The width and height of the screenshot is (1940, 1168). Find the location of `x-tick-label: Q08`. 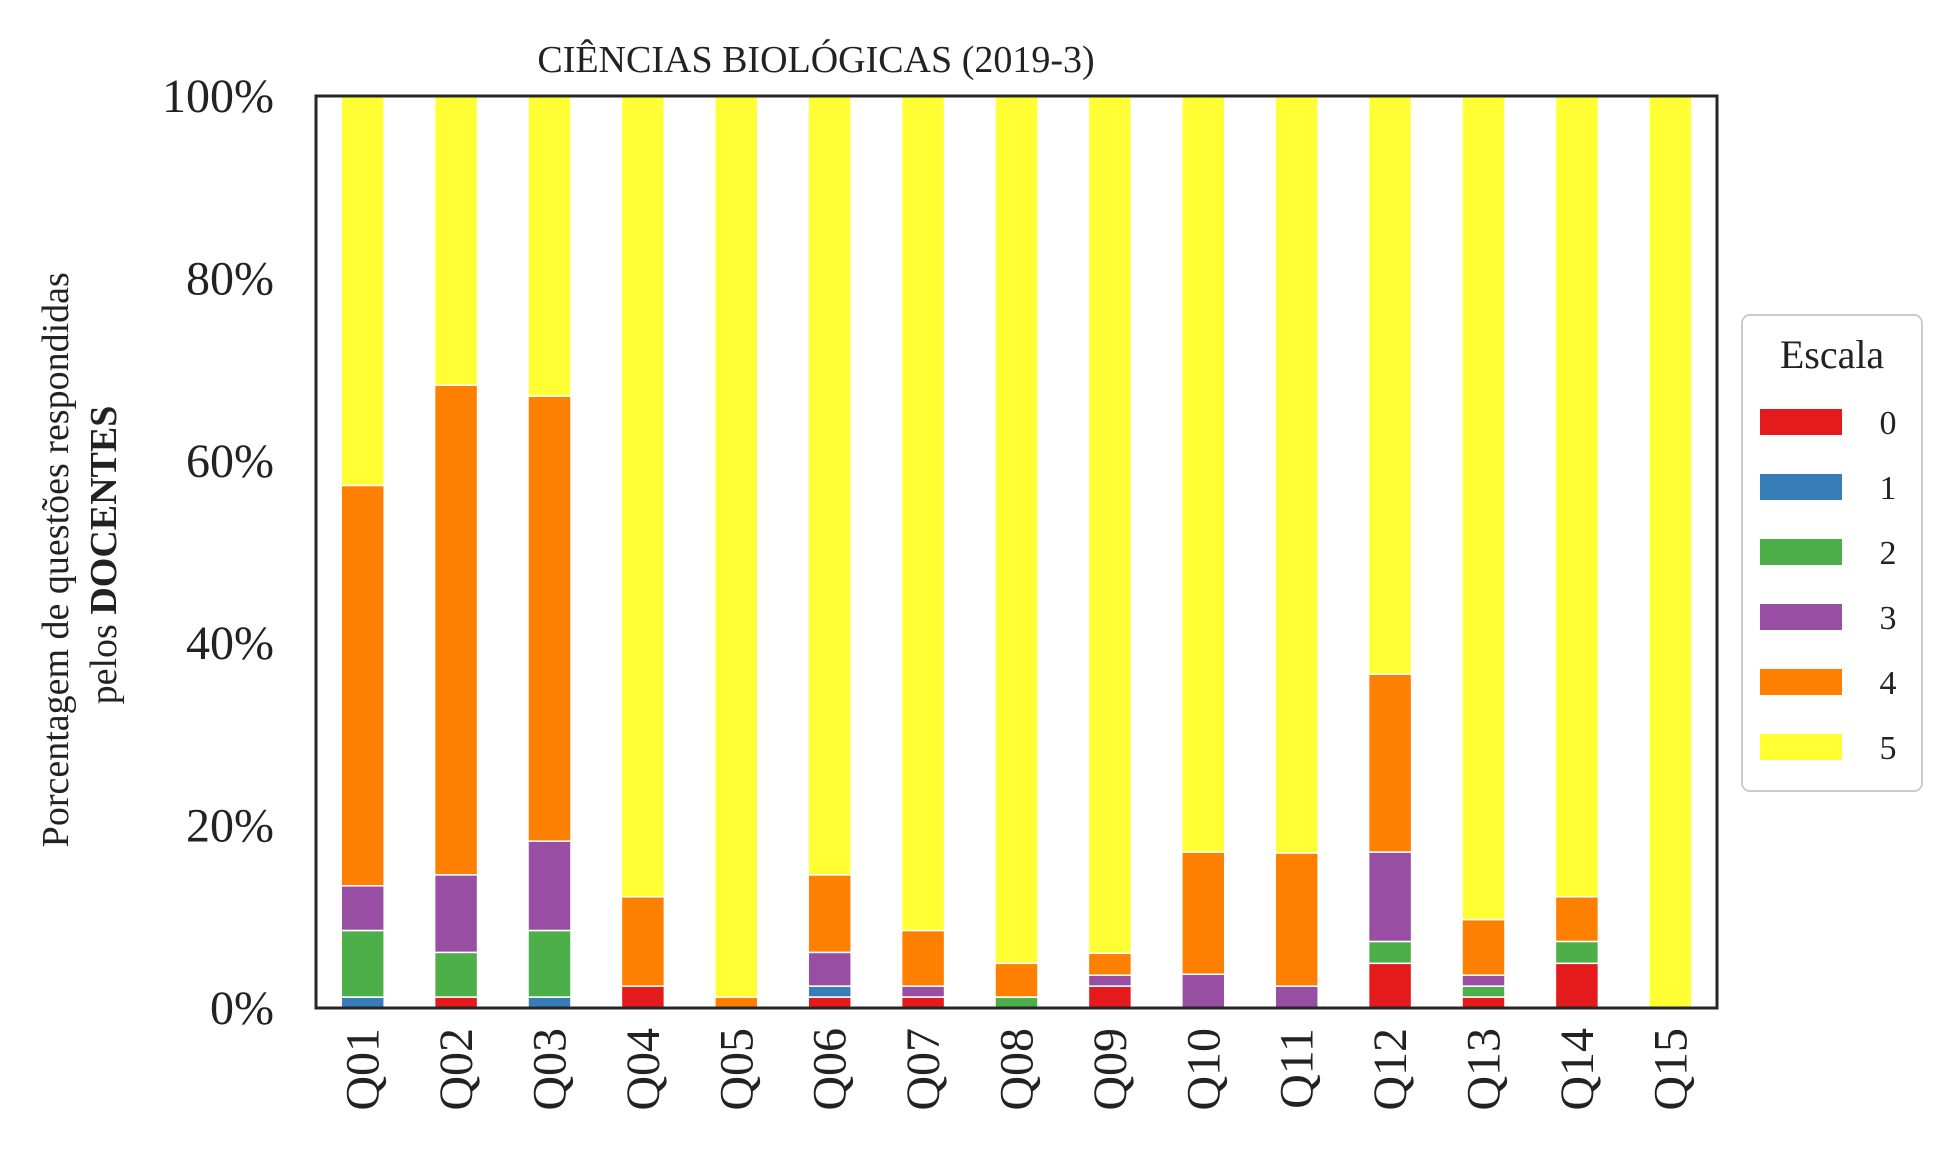

x-tick-label: Q08 is located at coordinates (1017, 1069).